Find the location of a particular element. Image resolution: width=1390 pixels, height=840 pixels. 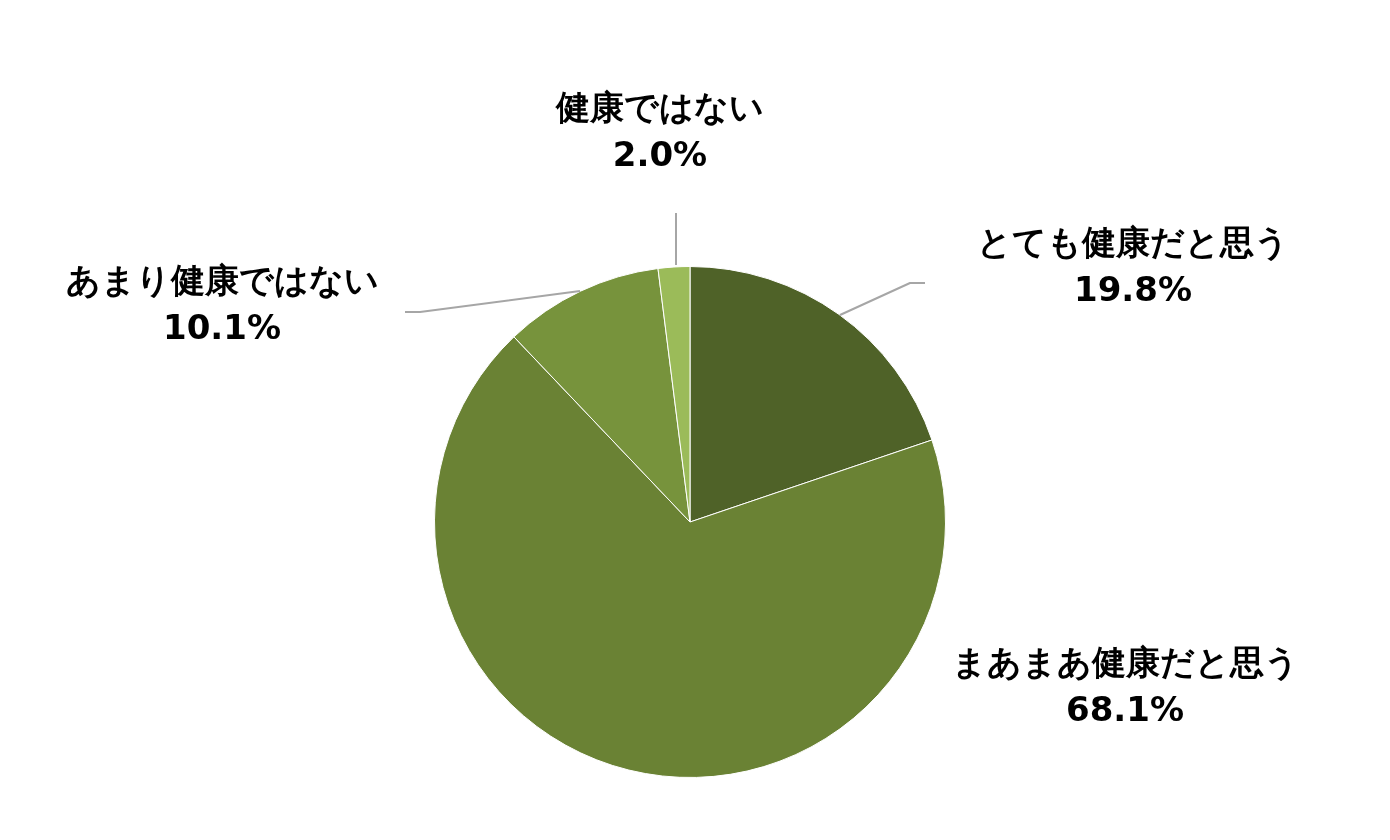

data-label: 2.0% is located at coordinates (660, 153).